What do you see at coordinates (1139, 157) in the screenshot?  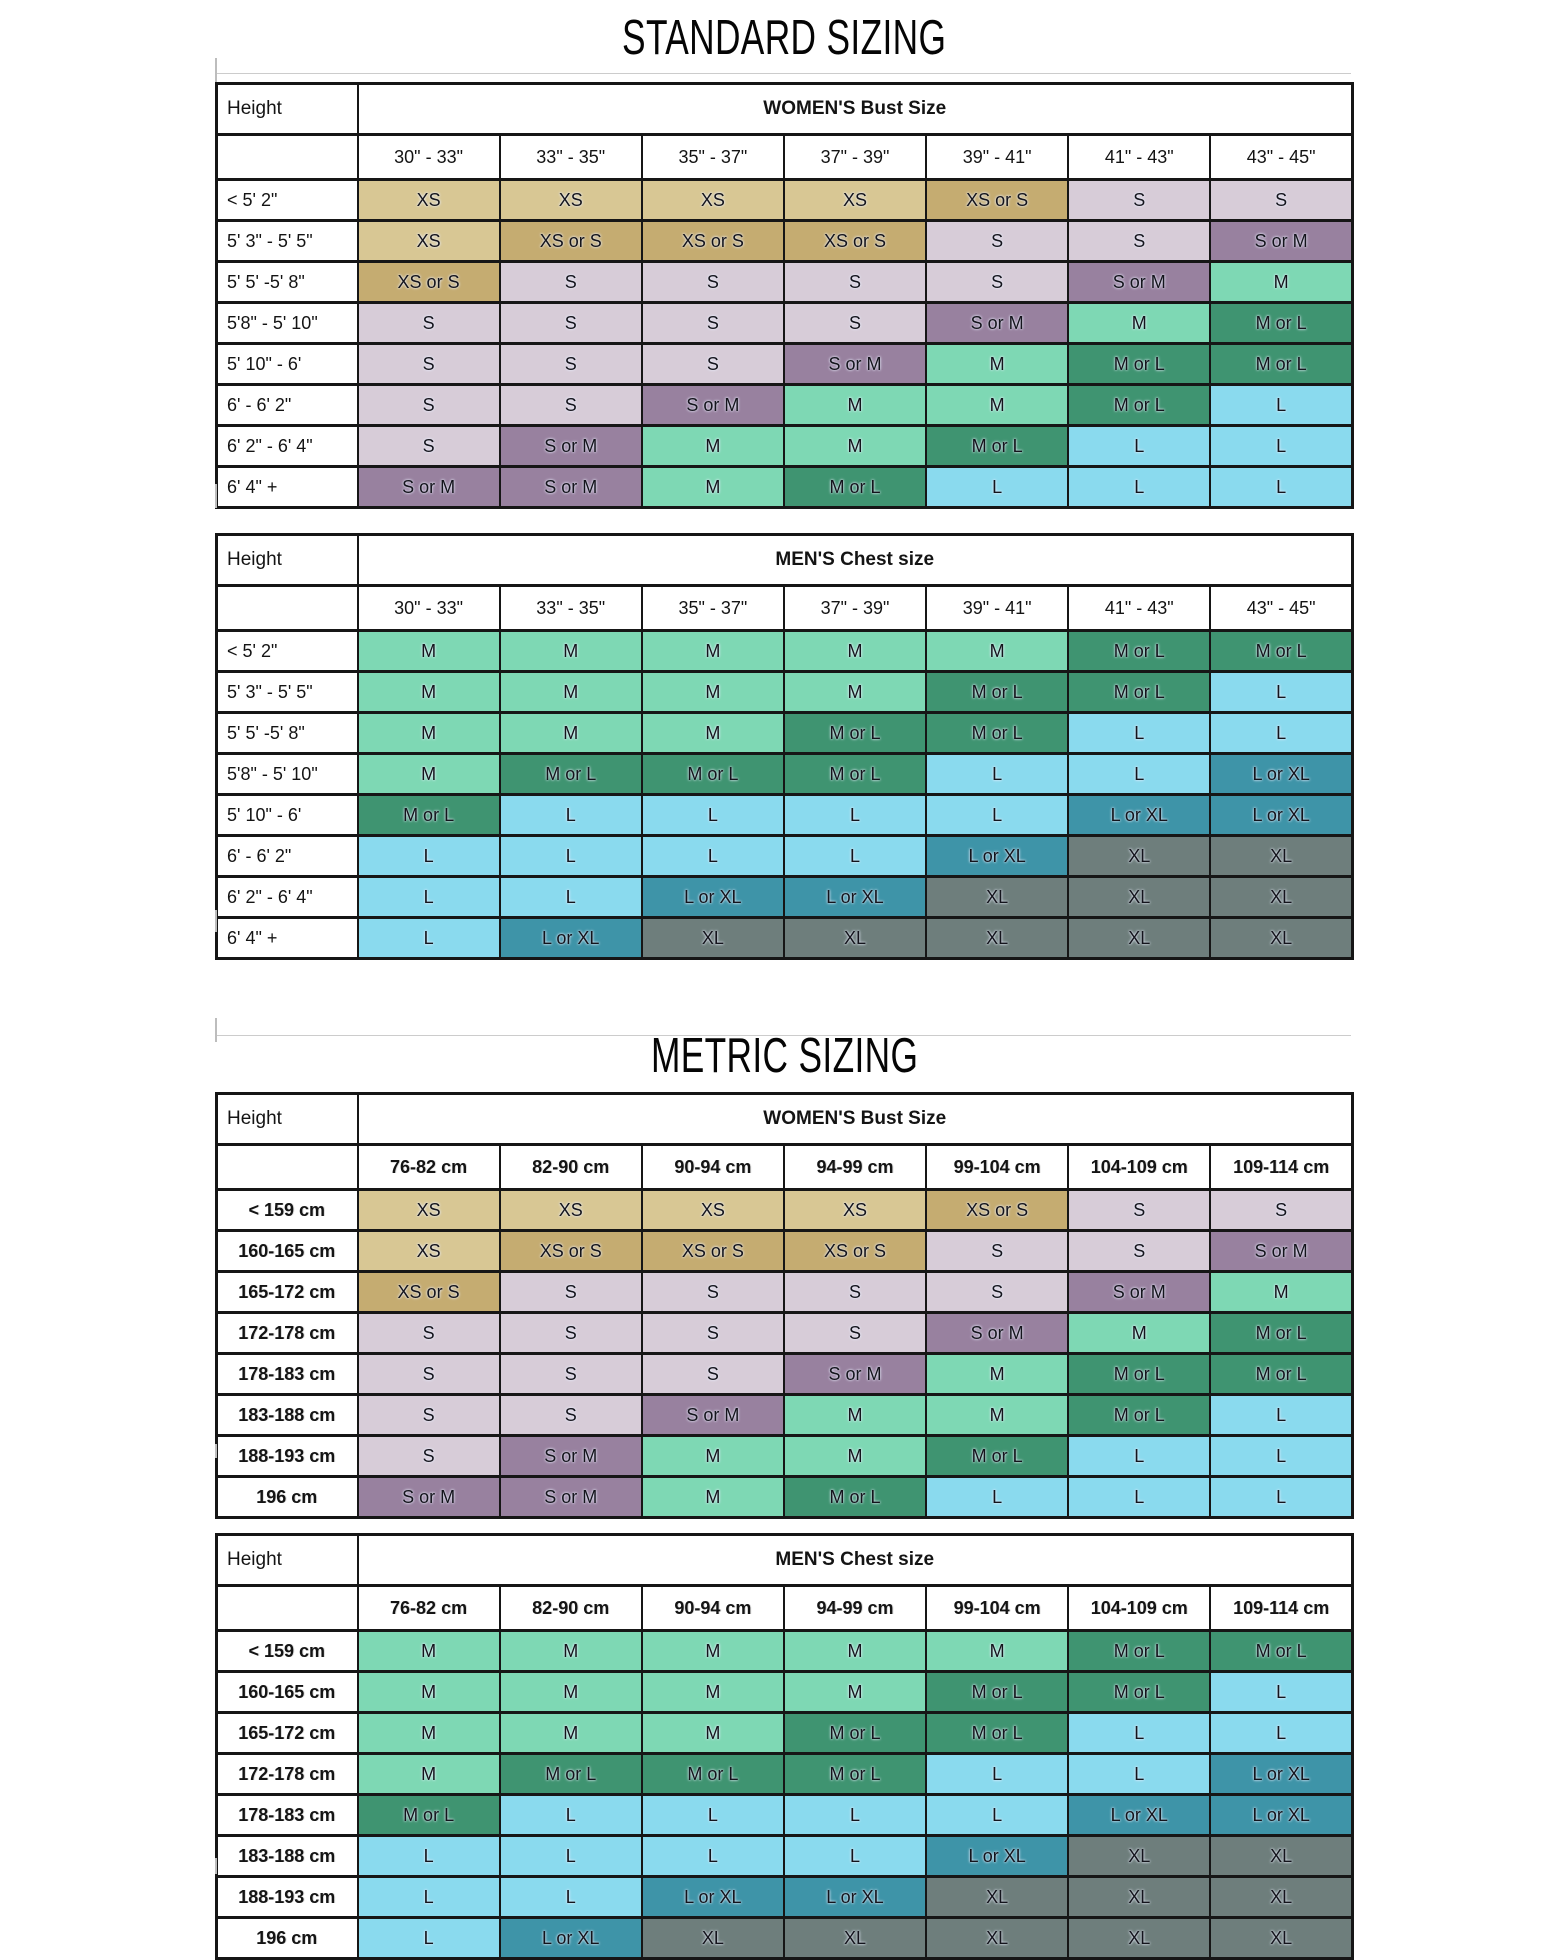 I see `column-header-cell: 41" - 43"` at bounding box center [1139, 157].